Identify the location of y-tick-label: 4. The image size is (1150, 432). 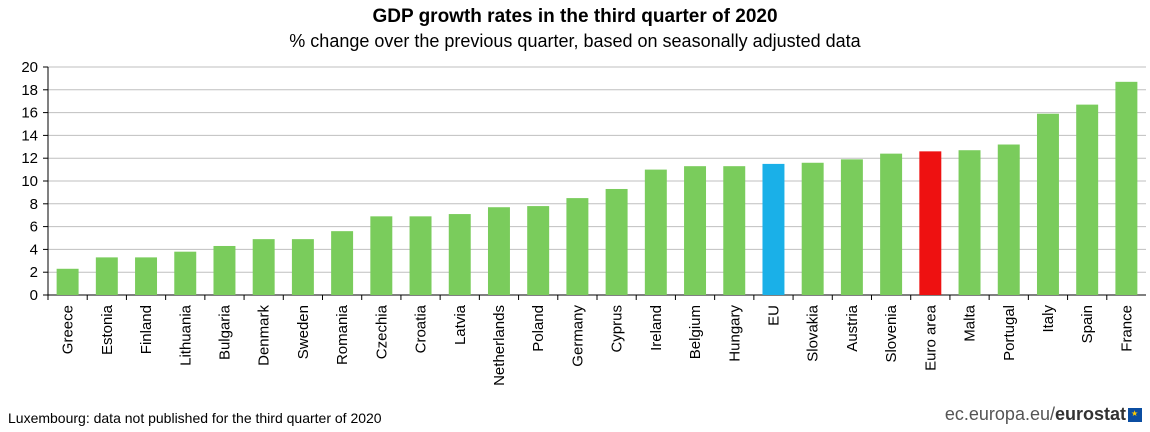
(34, 249).